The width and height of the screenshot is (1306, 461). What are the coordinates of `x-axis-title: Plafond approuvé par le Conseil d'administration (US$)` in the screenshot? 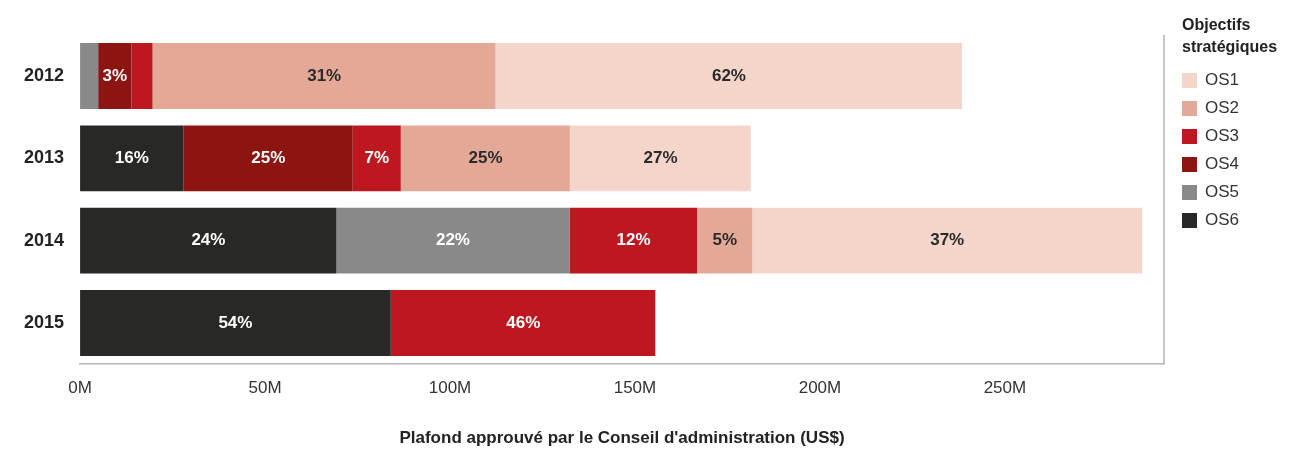 It's located at (622, 438).